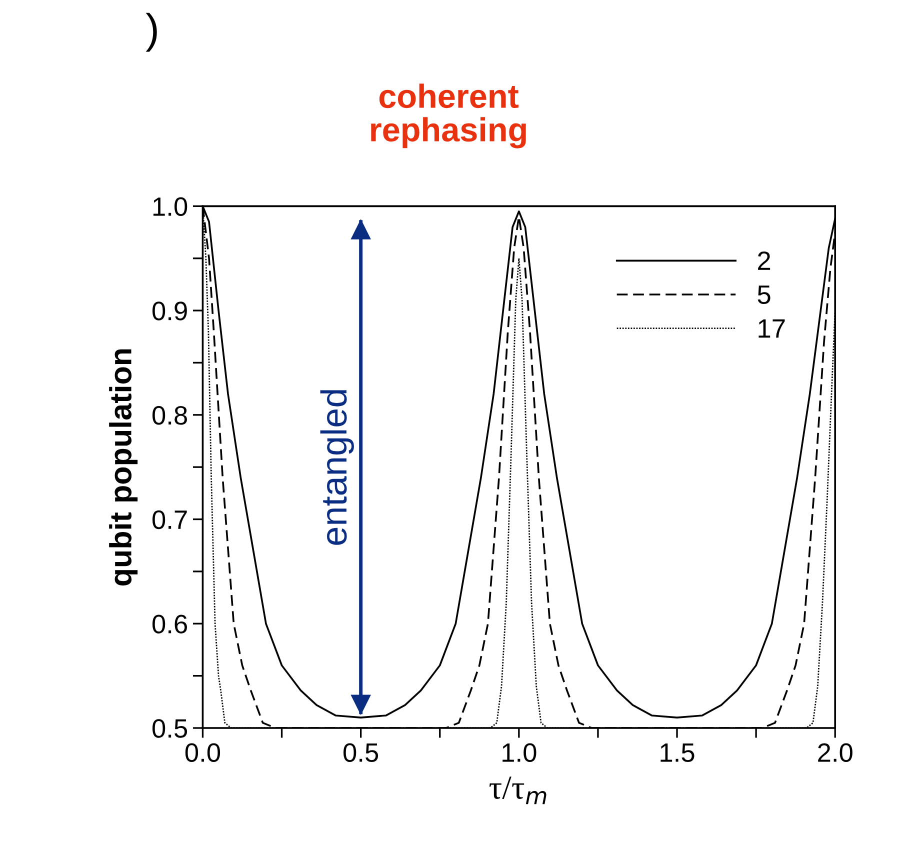 This screenshot has width=897, height=859. What do you see at coordinates (677, 753) in the screenshot?
I see `x-tick-label: 1.5` at bounding box center [677, 753].